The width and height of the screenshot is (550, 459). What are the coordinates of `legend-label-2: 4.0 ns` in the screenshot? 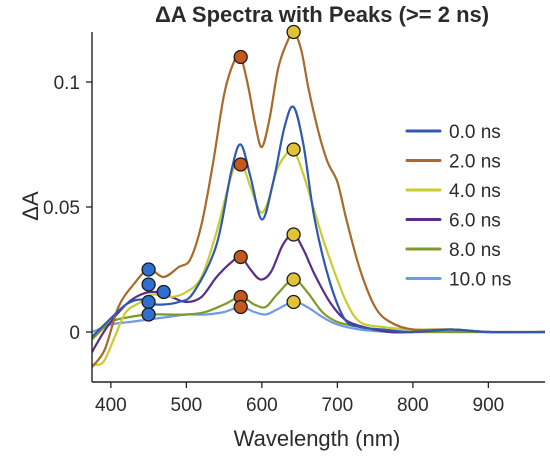 It's located at (475, 191).